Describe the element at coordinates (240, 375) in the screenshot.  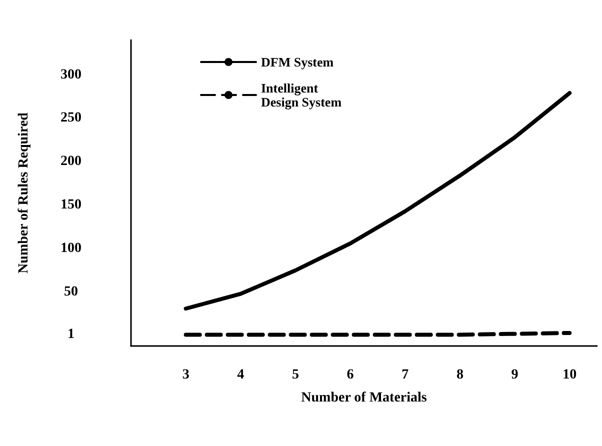
I see `x-tick-label: 4` at that location.